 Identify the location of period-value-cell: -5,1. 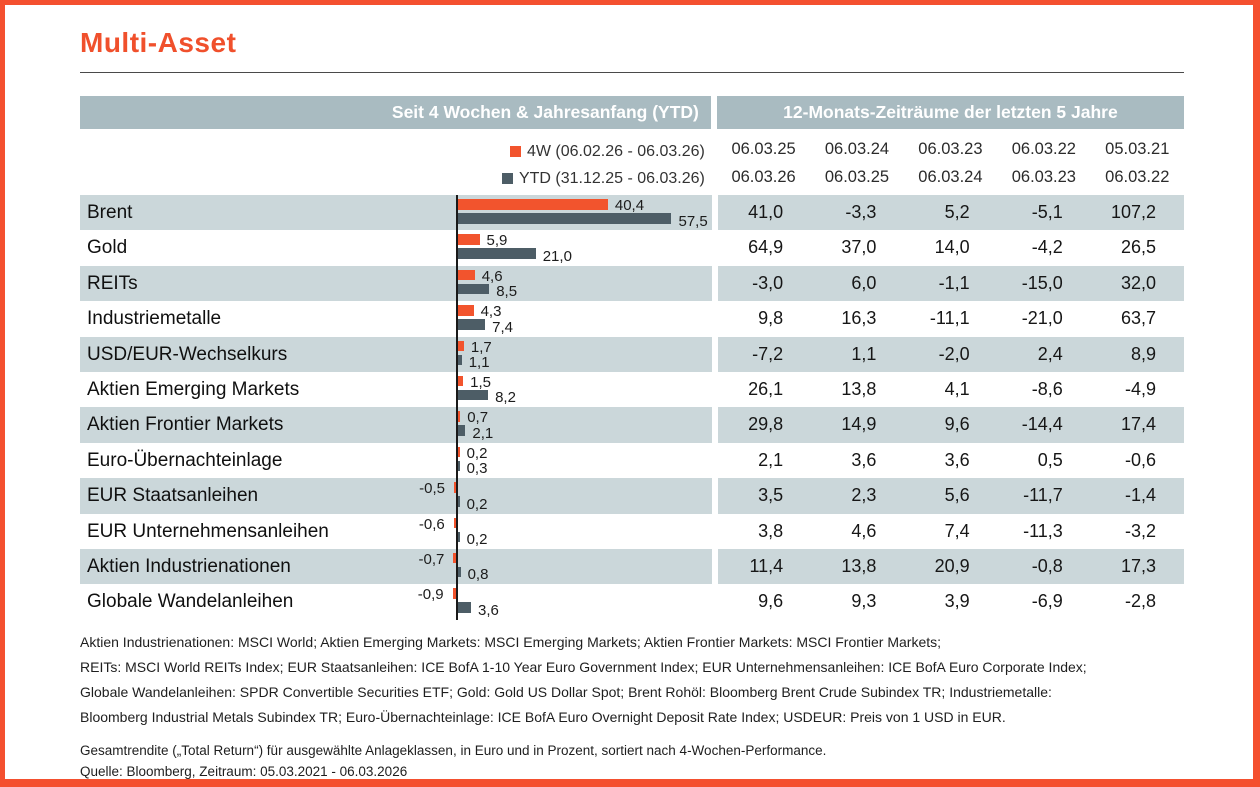
(1047, 212).